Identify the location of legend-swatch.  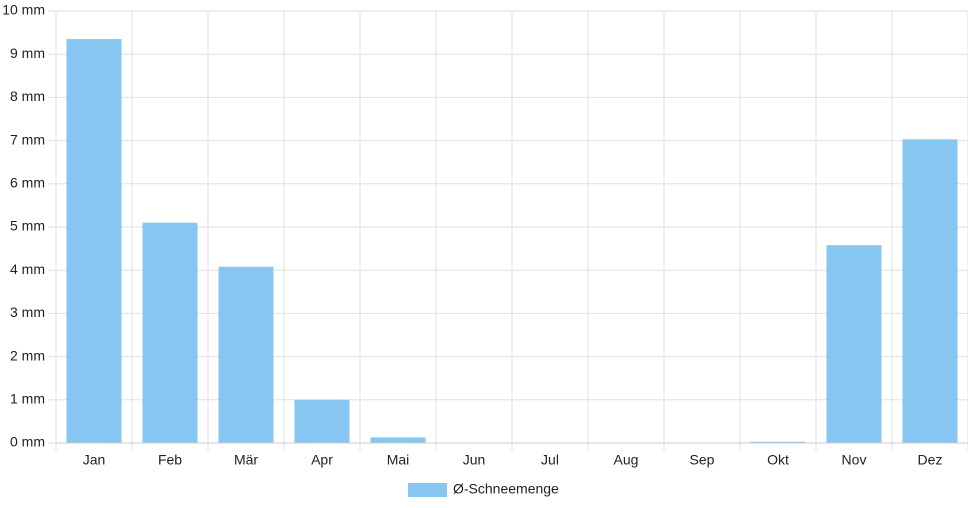
(427, 490).